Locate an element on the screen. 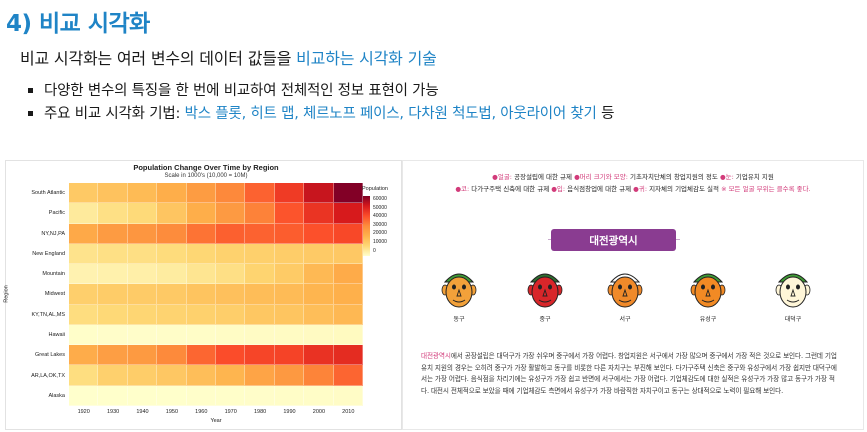 The height and width of the screenshot is (432, 867). description-highlight: 대전광역시 is located at coordinates (436, 356).